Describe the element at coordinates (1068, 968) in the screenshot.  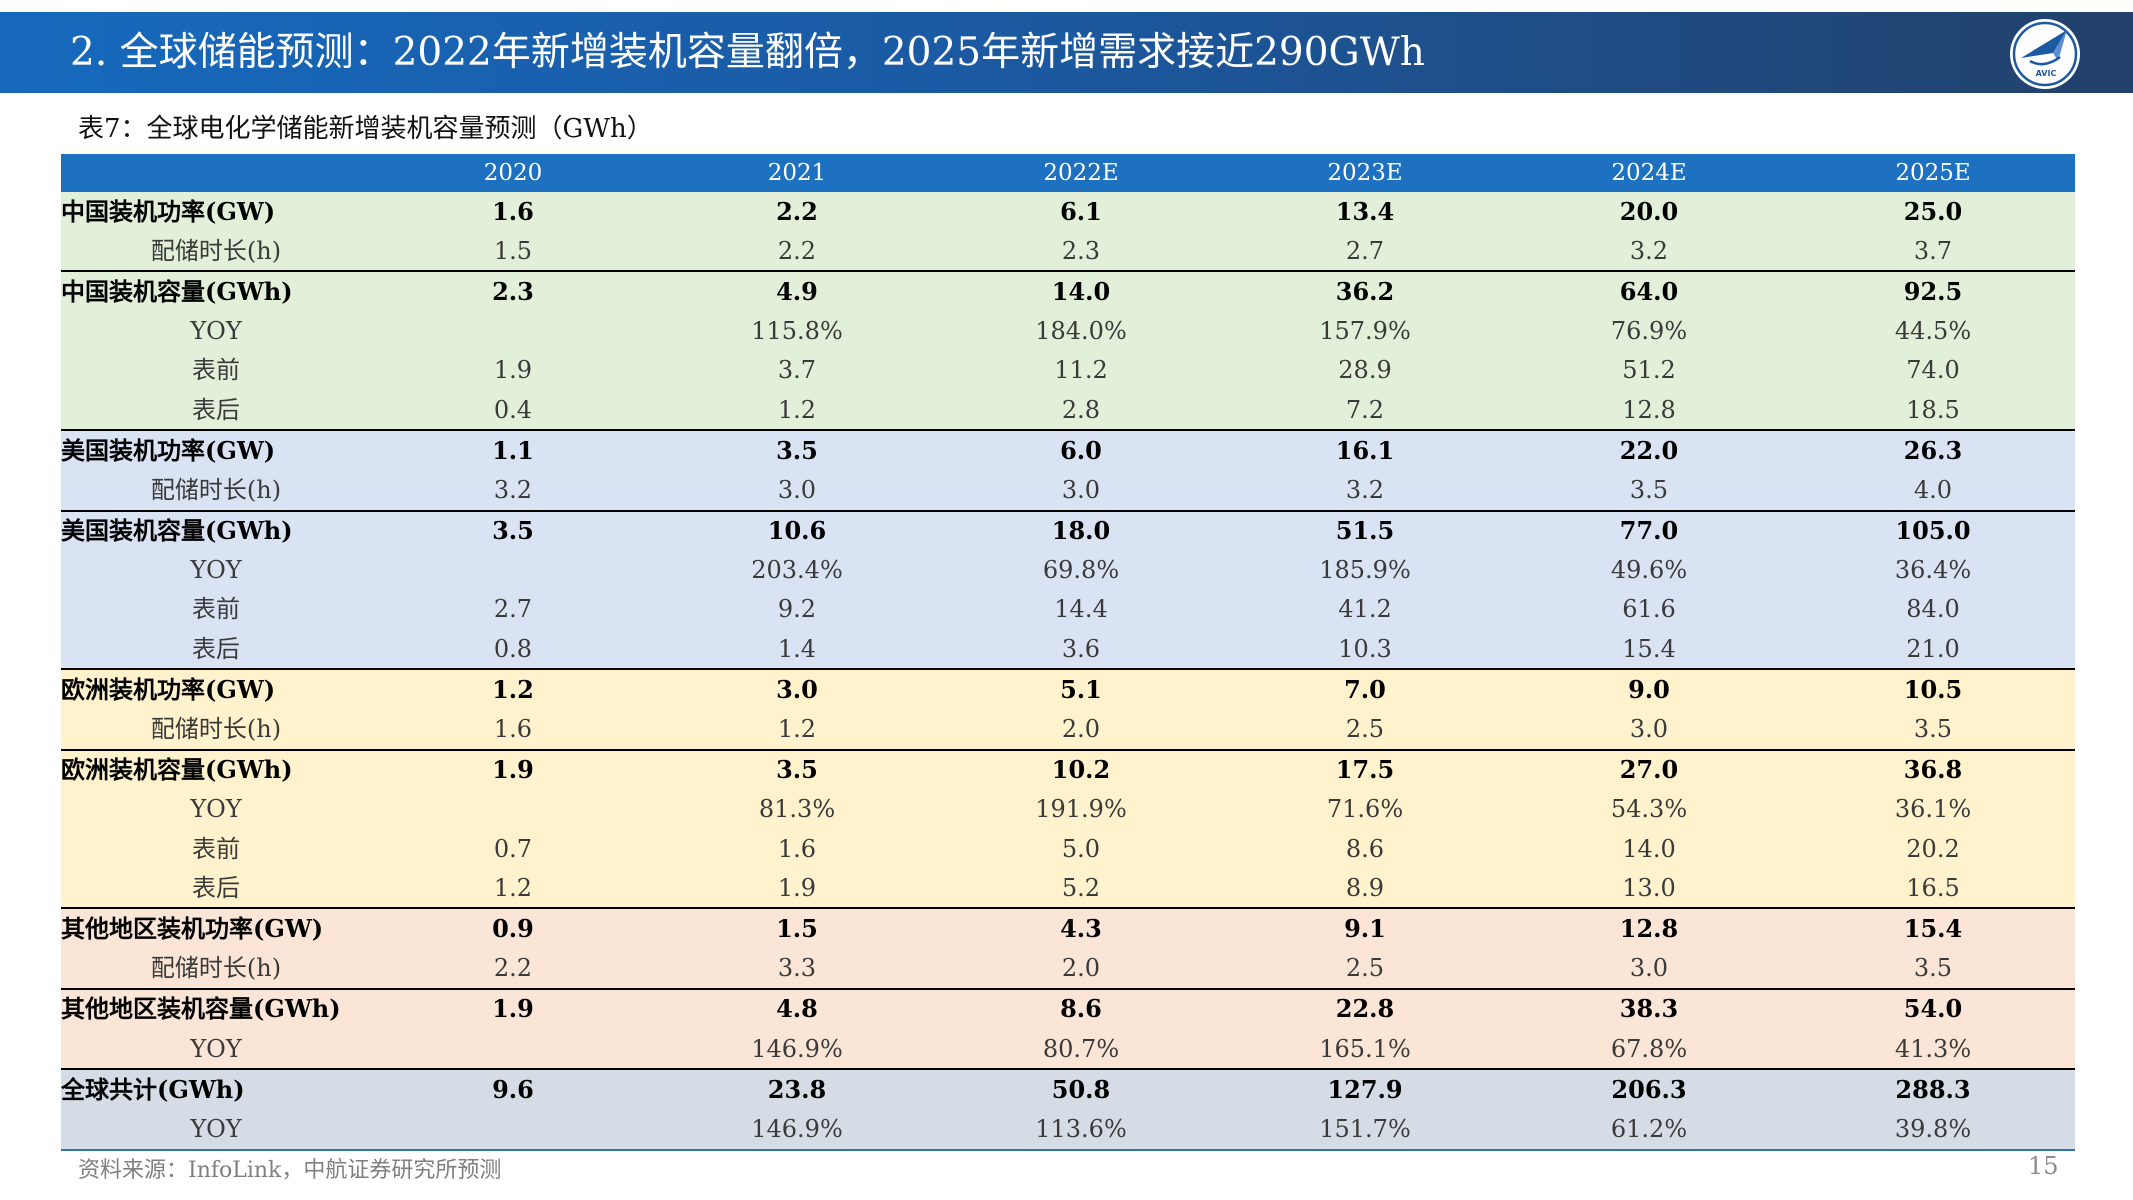
I see `table-row: 配储时长(h) 2.2 3.3 2.0 2.5 3.0 3.5` at that location.